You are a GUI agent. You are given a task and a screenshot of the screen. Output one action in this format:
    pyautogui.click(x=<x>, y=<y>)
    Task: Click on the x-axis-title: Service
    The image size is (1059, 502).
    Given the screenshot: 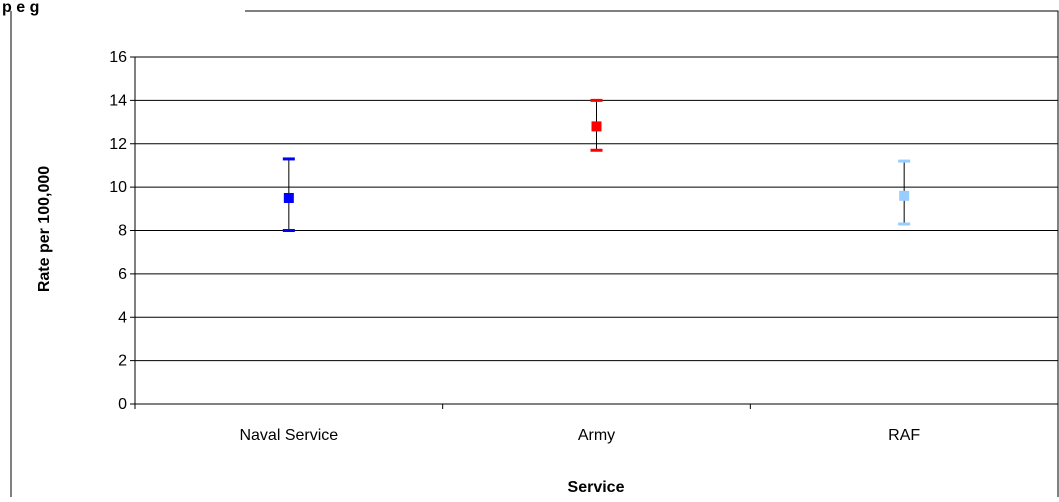 What is the action you would take?
    pyautogui.click(x=596, y=487)
    